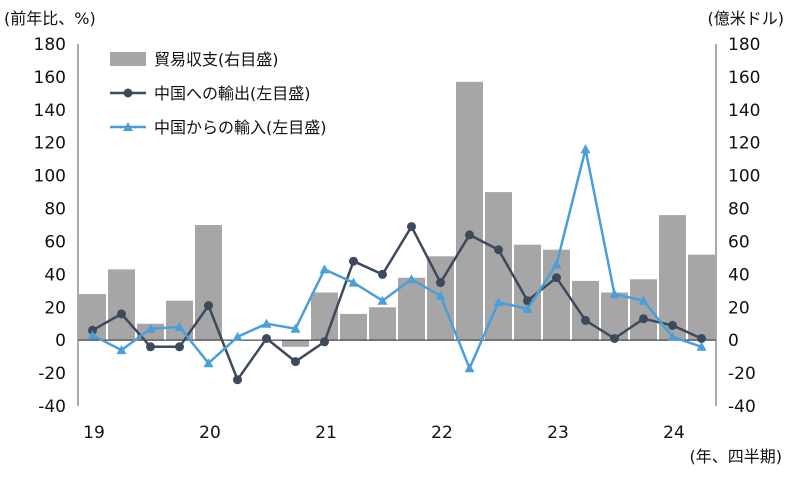 This screenshot has width=788, height=480. I want to click on x-year-label: 19, so click(94, 433).